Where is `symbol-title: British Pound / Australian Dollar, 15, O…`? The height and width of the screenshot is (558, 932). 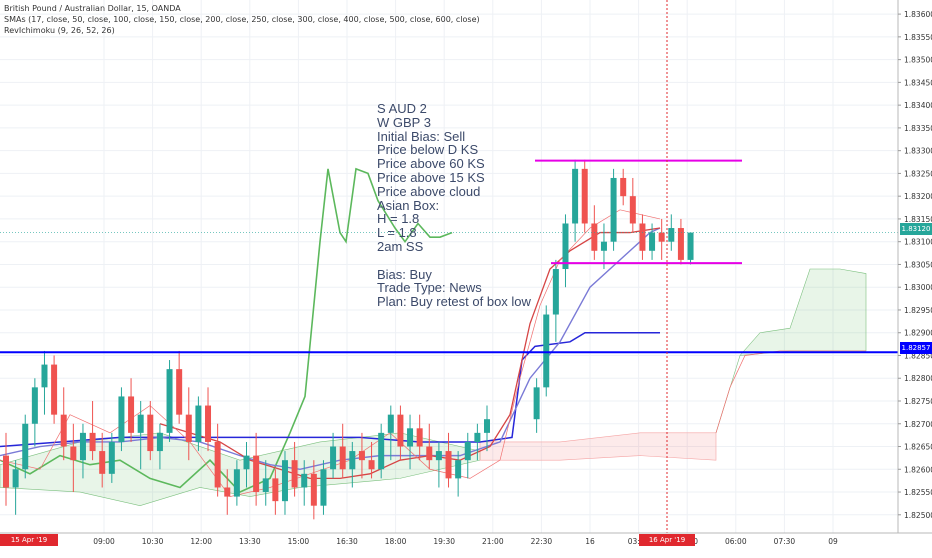
symbol-title: British Pound / Australian Dollar, 15, O… is located at coordinates (92, 8).